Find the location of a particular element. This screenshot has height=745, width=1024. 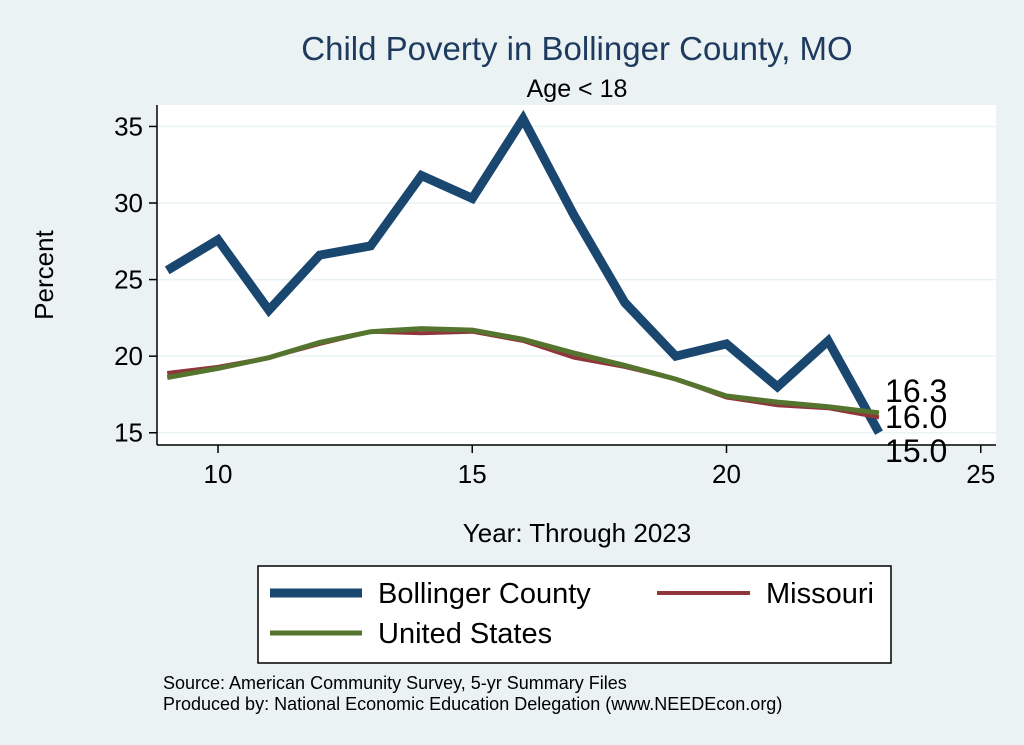

y-axis-label: Percent is located at coordinates (44, 274).